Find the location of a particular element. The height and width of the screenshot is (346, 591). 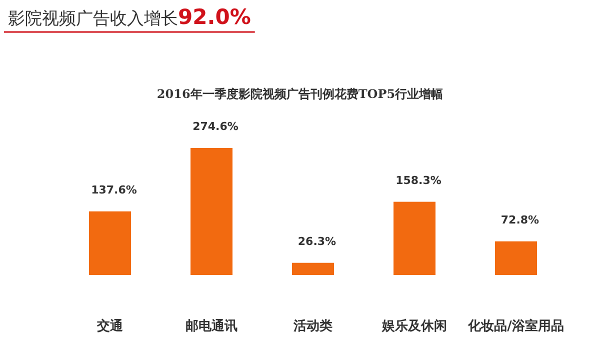

data-label: 72.8% is located at coordinates (520, 219).